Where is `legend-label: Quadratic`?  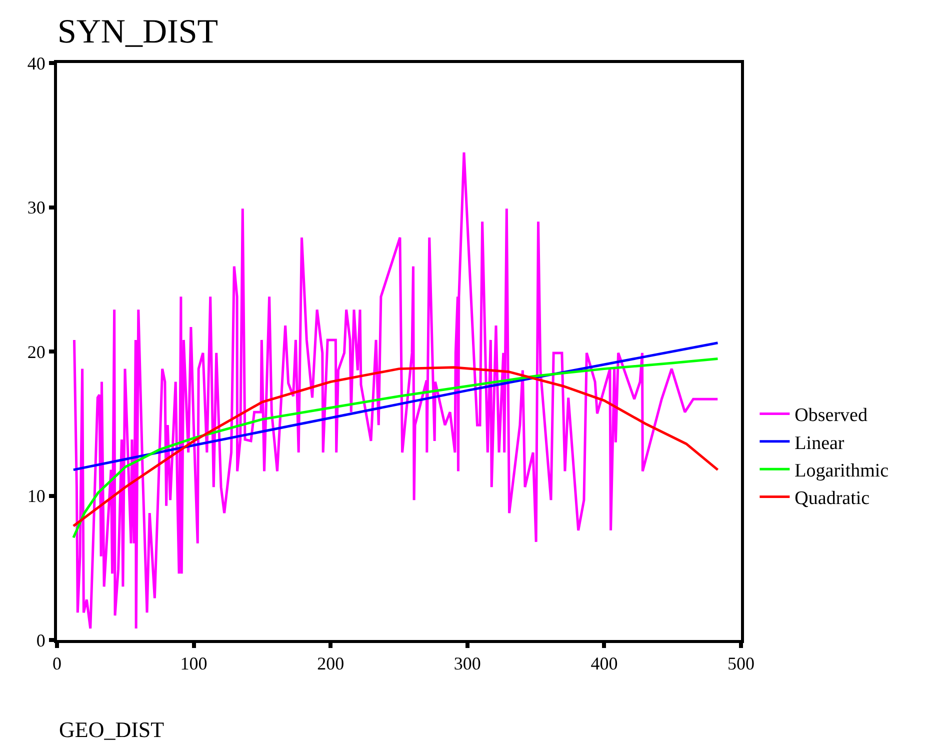 legend-label: Quadratic is located at coordinates (832, 499).